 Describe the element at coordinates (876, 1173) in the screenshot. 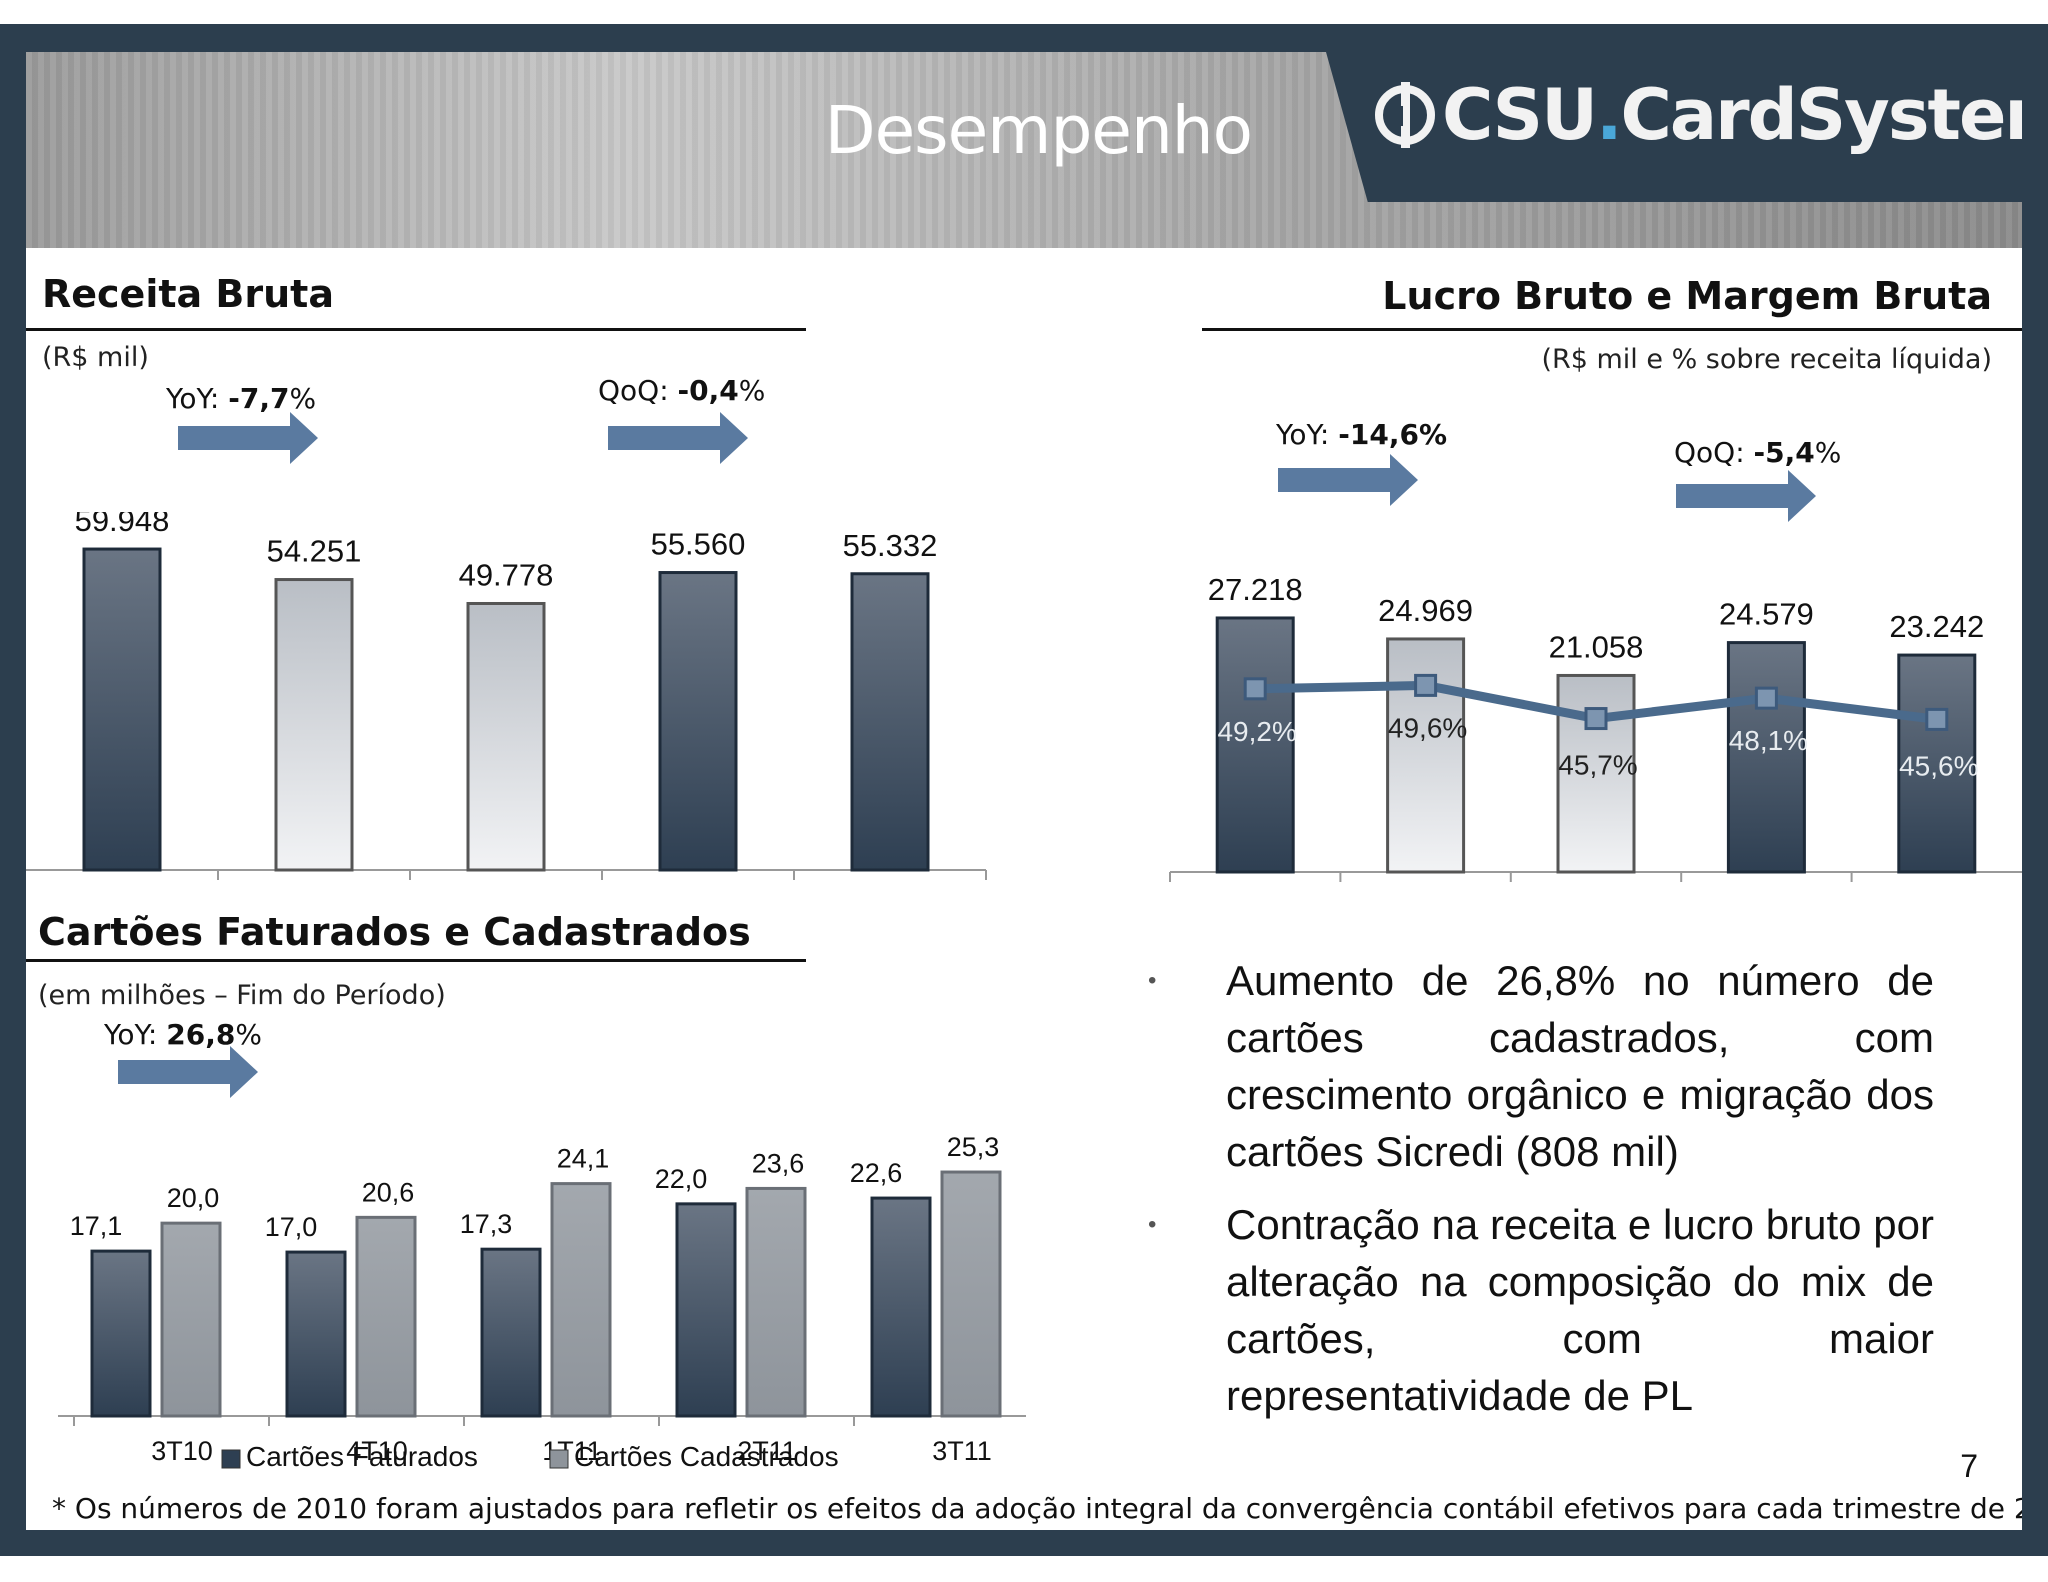

I see `faturados-value-label: 22,6` at that location.